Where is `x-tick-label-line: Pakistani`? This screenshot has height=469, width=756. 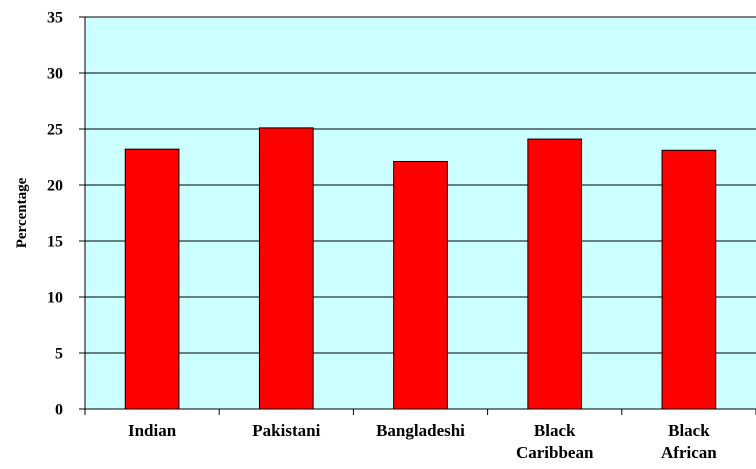
x-tick-label-line: Pakistani is located at coordinates (286, 430).